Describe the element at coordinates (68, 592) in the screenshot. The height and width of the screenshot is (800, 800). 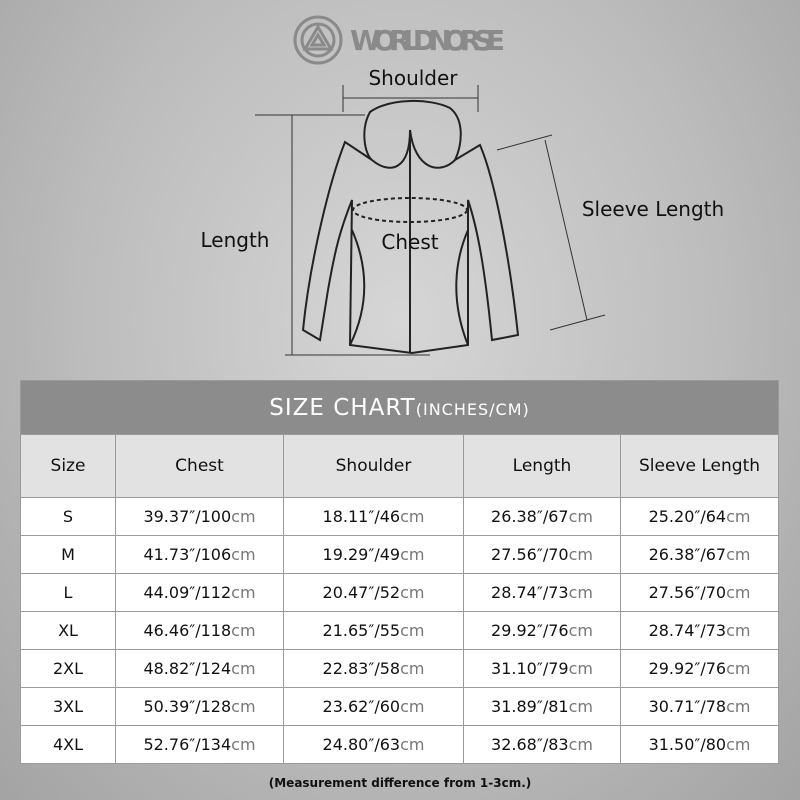
I see `size-cell: L` at that location.